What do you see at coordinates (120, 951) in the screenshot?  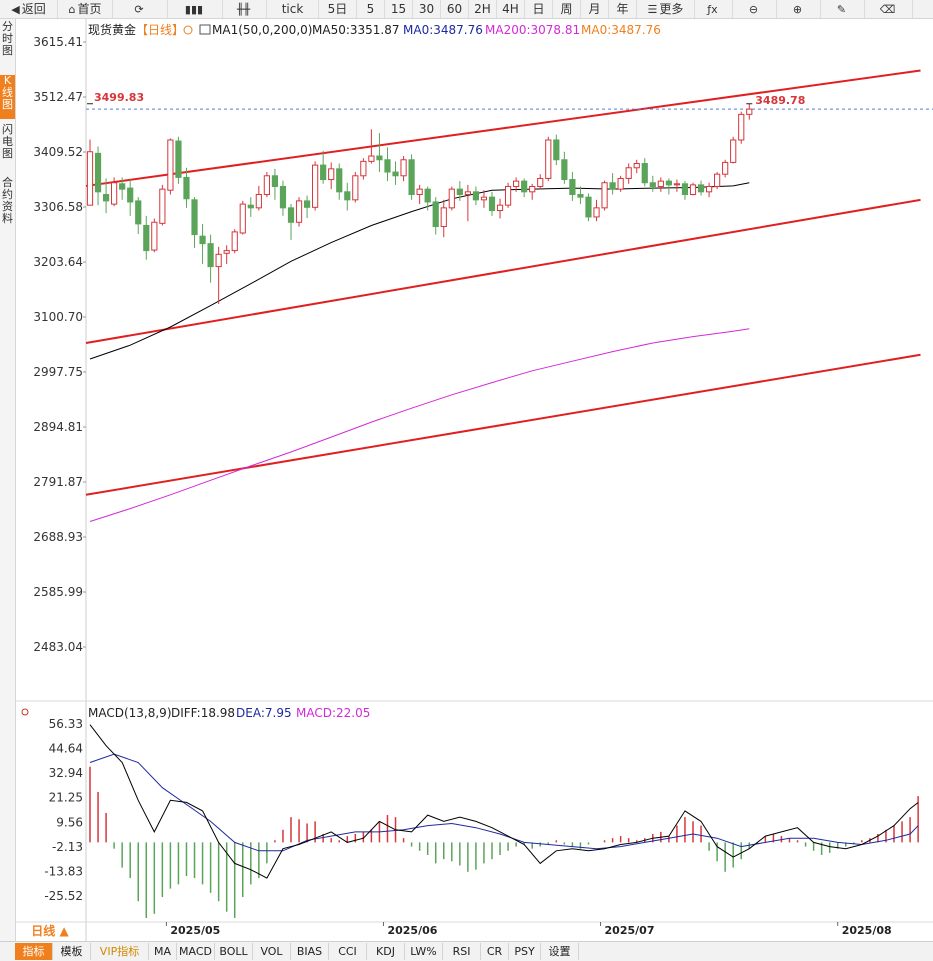 I see `indicator-tab-2: VIP指标` at bounding box center [120, 951].